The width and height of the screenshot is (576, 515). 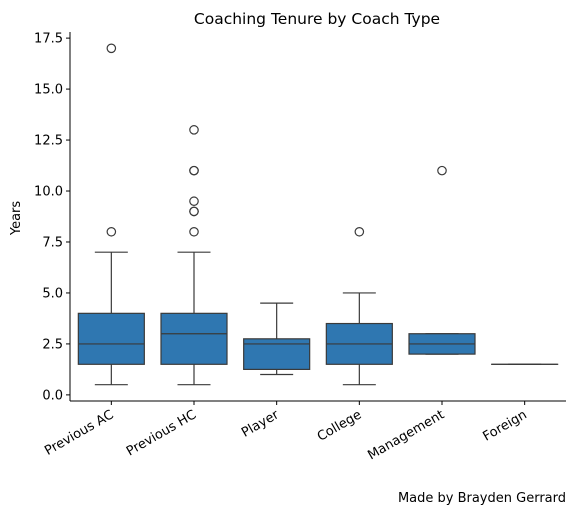 What do you see at coordinates (260, 424) in the screenshot?
I see `x-tick-label: Player` at bounding box center [260, 424].